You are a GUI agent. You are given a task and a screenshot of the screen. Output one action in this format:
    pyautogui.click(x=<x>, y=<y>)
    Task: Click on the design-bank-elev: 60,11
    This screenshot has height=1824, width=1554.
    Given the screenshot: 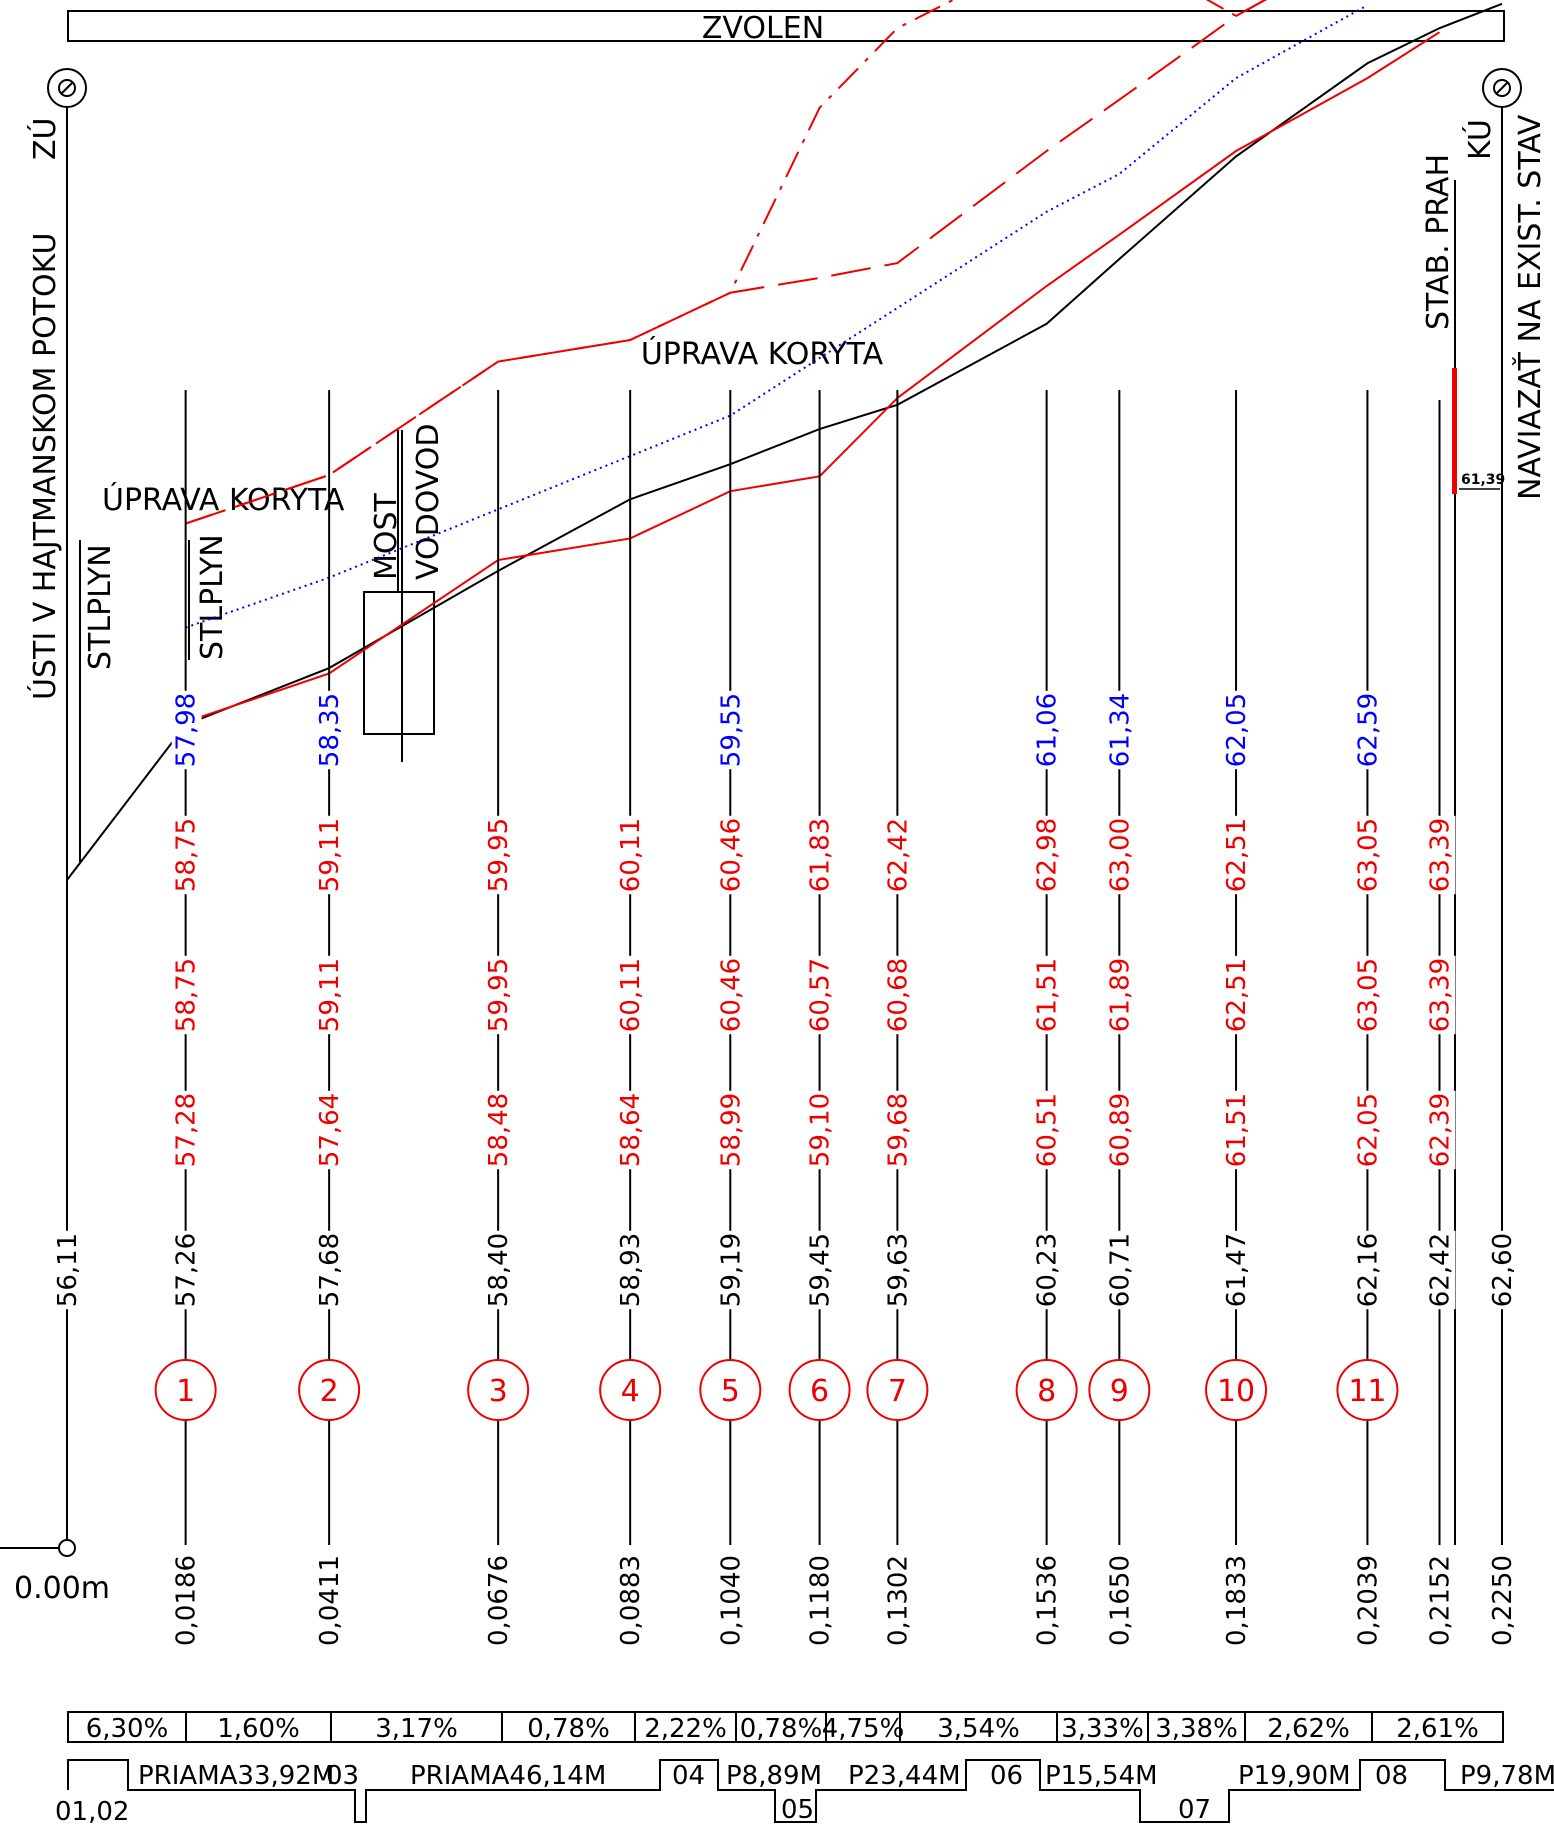 What is the action you would take?
    pyautogui.click(x=631, y=995)
    